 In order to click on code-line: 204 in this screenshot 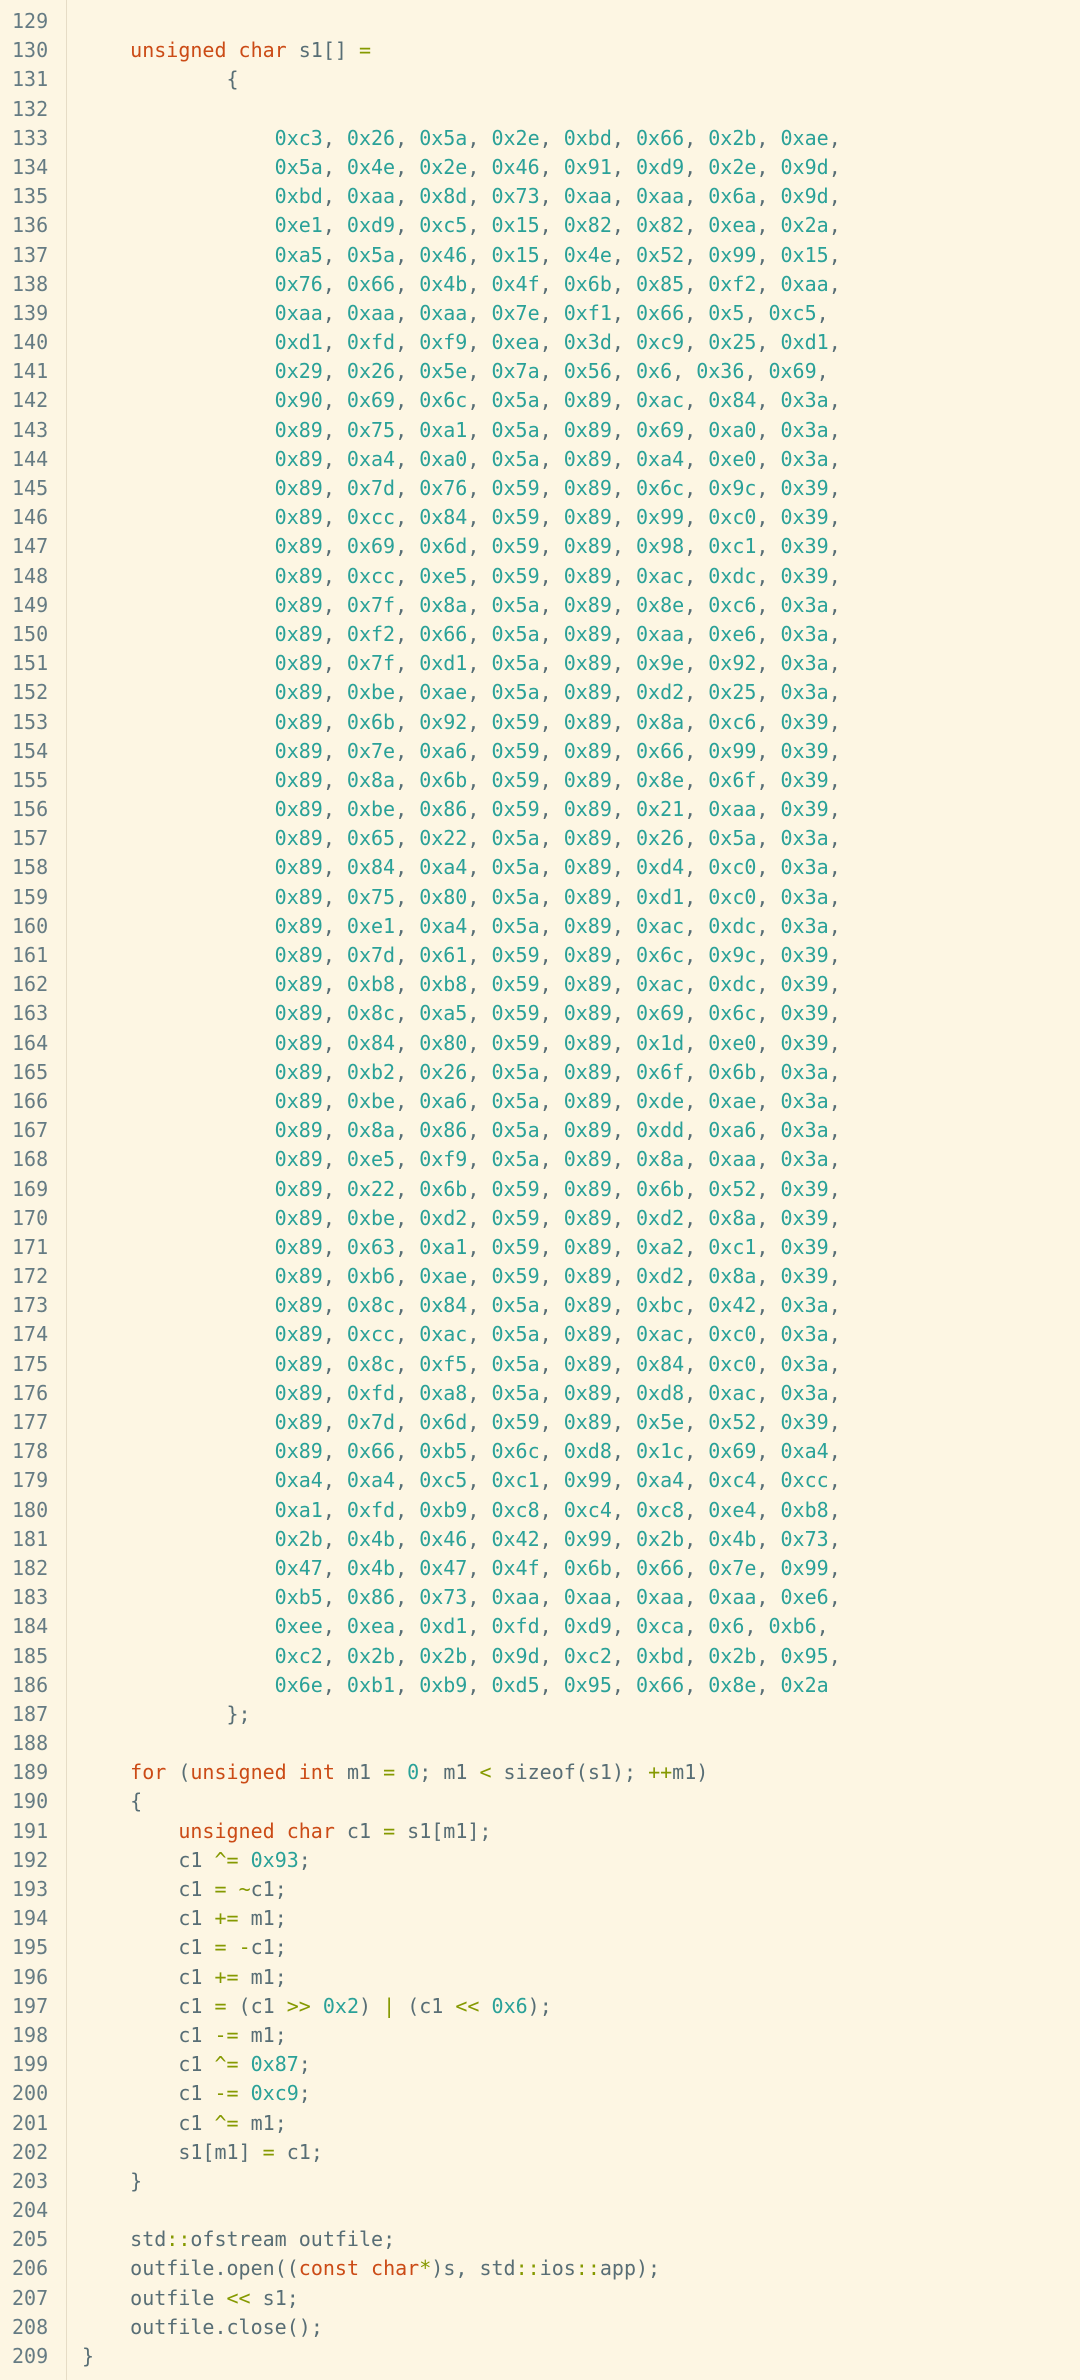, I will do `click(540, 2210)`.